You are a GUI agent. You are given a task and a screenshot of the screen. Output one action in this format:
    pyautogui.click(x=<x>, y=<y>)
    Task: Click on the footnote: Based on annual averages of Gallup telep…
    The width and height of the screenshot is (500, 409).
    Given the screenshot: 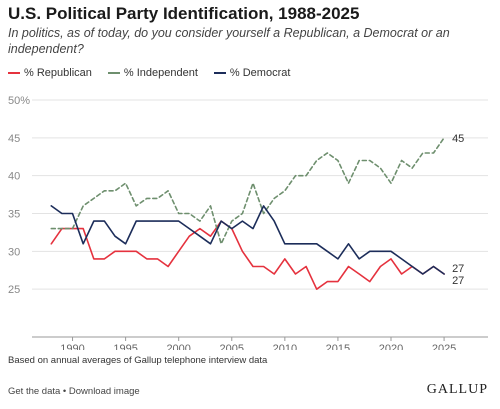 What is the action you would take?
    pyautogui.click(x=138, y=360)
    